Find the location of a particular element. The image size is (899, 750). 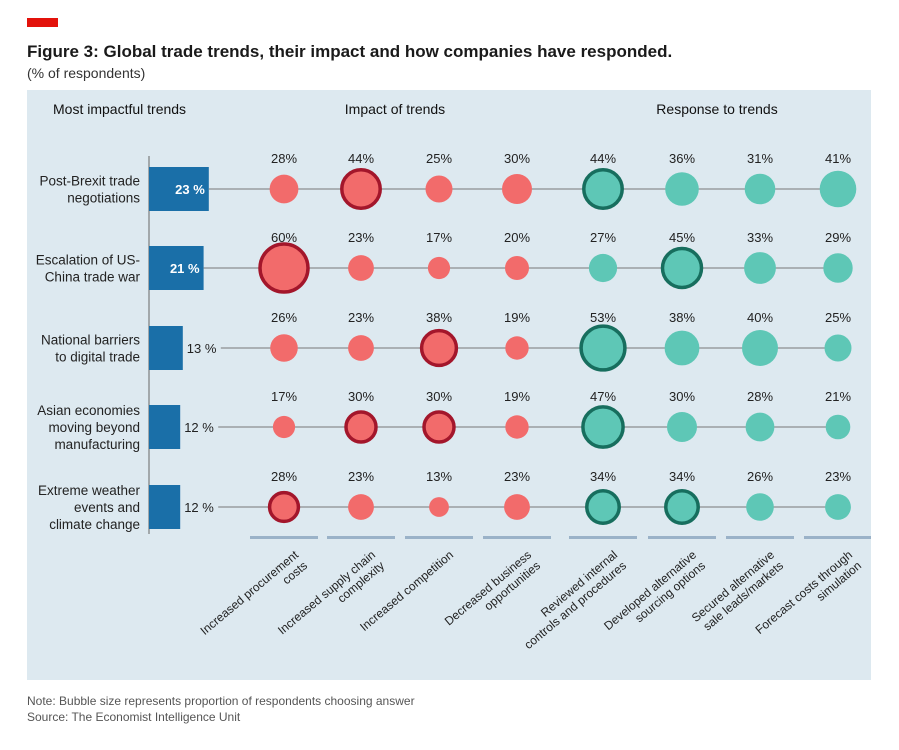

bubble-value-label: 53% is located at coordinates (603, 317).